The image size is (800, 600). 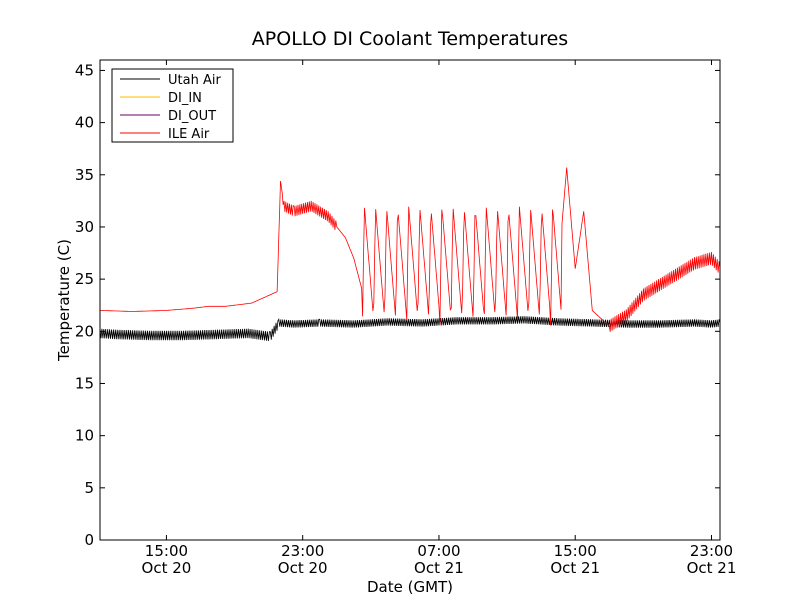 What do you see at coordinates (84, 383) in the screenshot?
I see `y-tick-label: 15` at bounding box center [84, 383].